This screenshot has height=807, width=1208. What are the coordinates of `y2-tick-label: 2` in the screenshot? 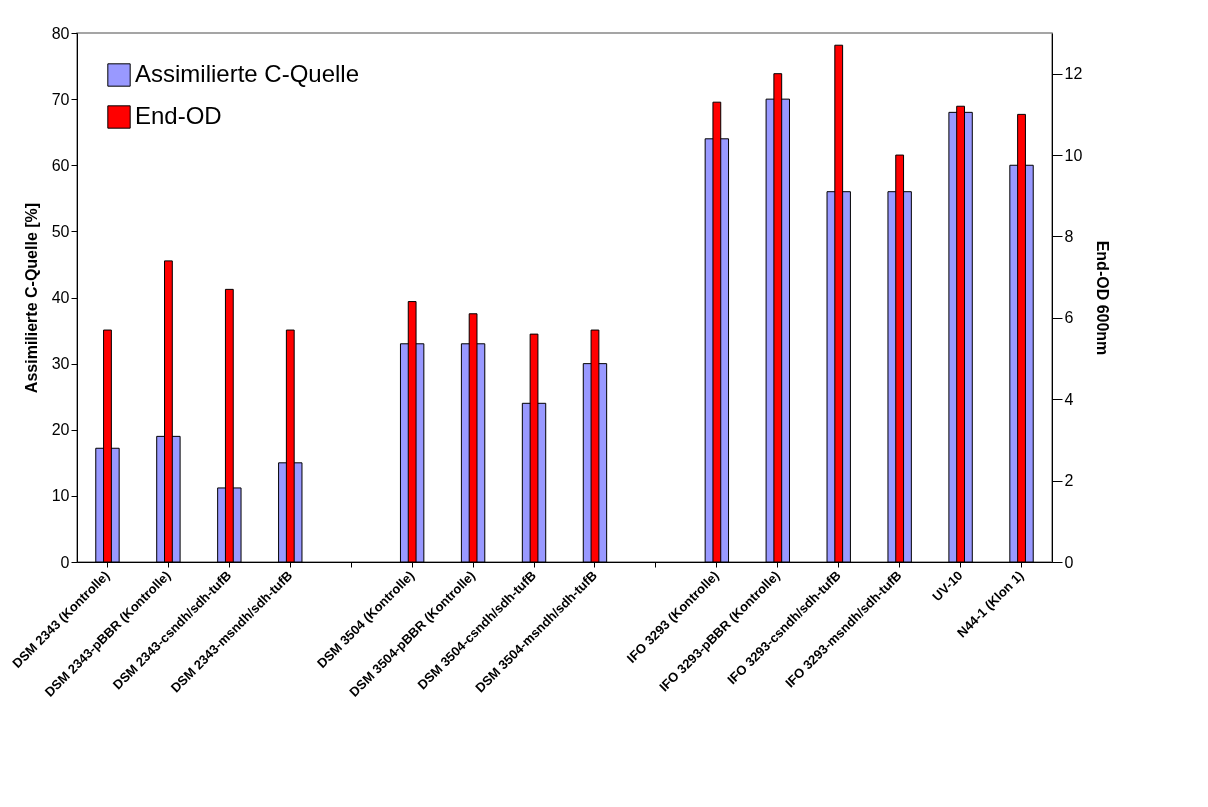 It's located at (1069, 481).